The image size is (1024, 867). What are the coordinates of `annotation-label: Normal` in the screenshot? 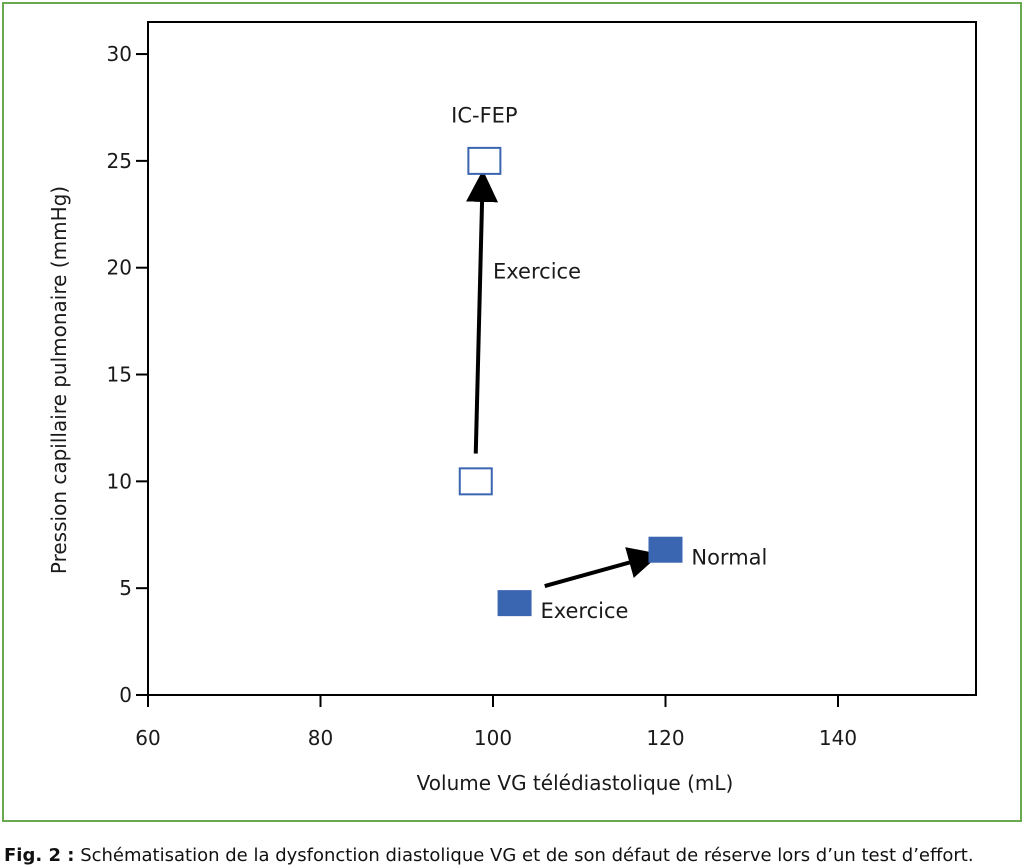 It's located at (729, 558).